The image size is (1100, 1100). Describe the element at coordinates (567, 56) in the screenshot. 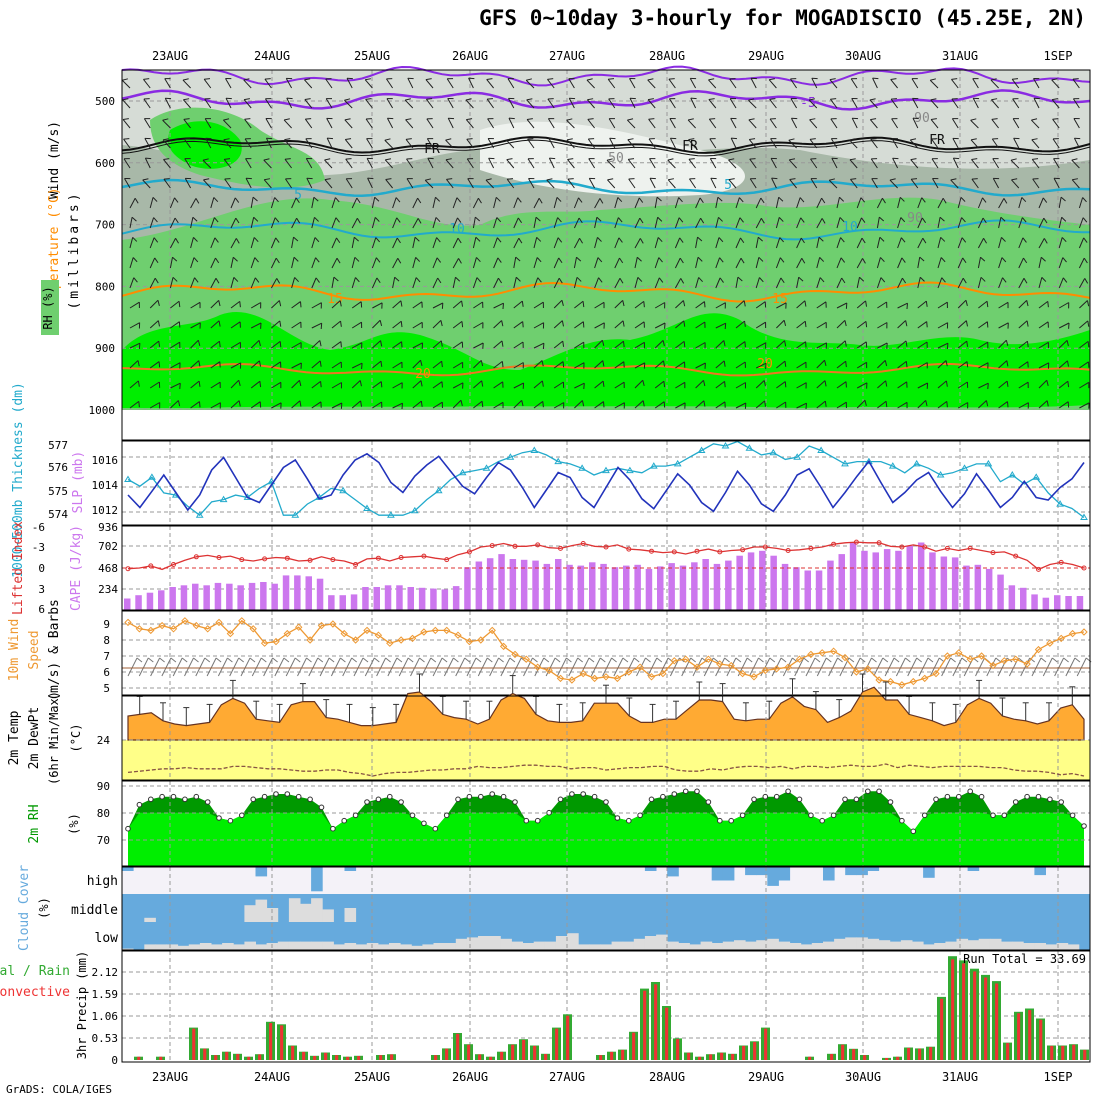

I see `date-label-top-27AUG: 27AUG` at that location.